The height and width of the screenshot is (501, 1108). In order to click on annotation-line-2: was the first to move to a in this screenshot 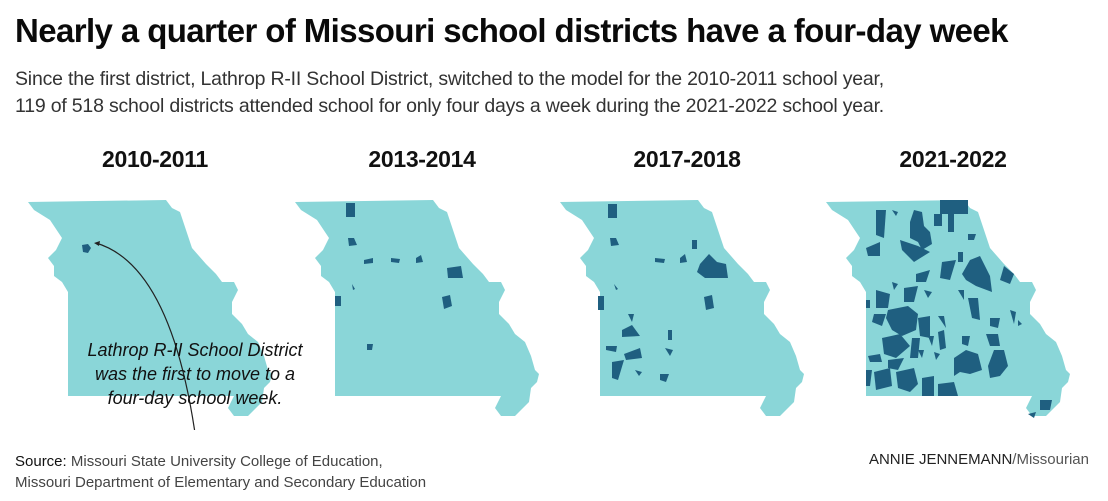, I will do `click(195, 374)`.